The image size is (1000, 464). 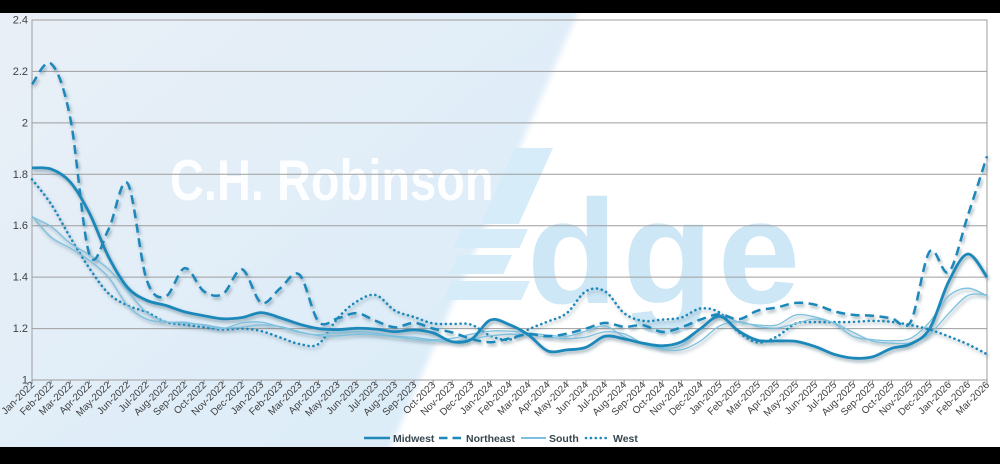 I want to click on svg-text: 1, so click(x=25, y=381).